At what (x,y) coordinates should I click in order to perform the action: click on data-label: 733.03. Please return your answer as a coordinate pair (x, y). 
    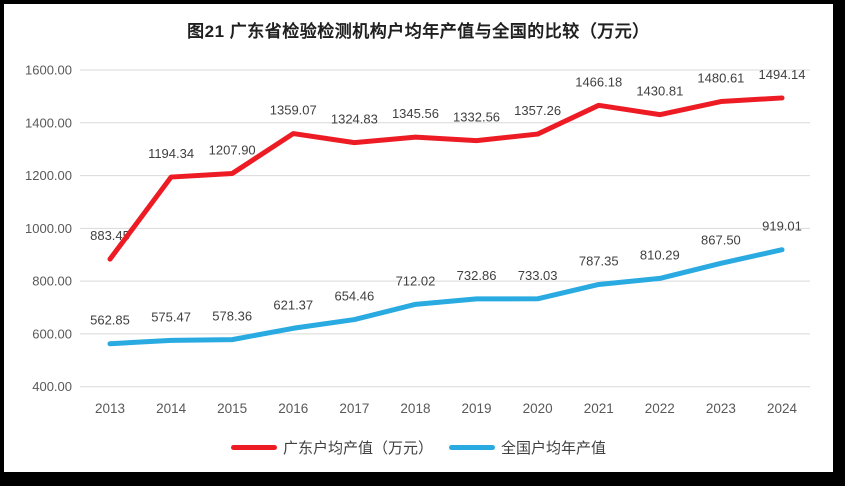
    Looking at the image, I should click on (538, 275).